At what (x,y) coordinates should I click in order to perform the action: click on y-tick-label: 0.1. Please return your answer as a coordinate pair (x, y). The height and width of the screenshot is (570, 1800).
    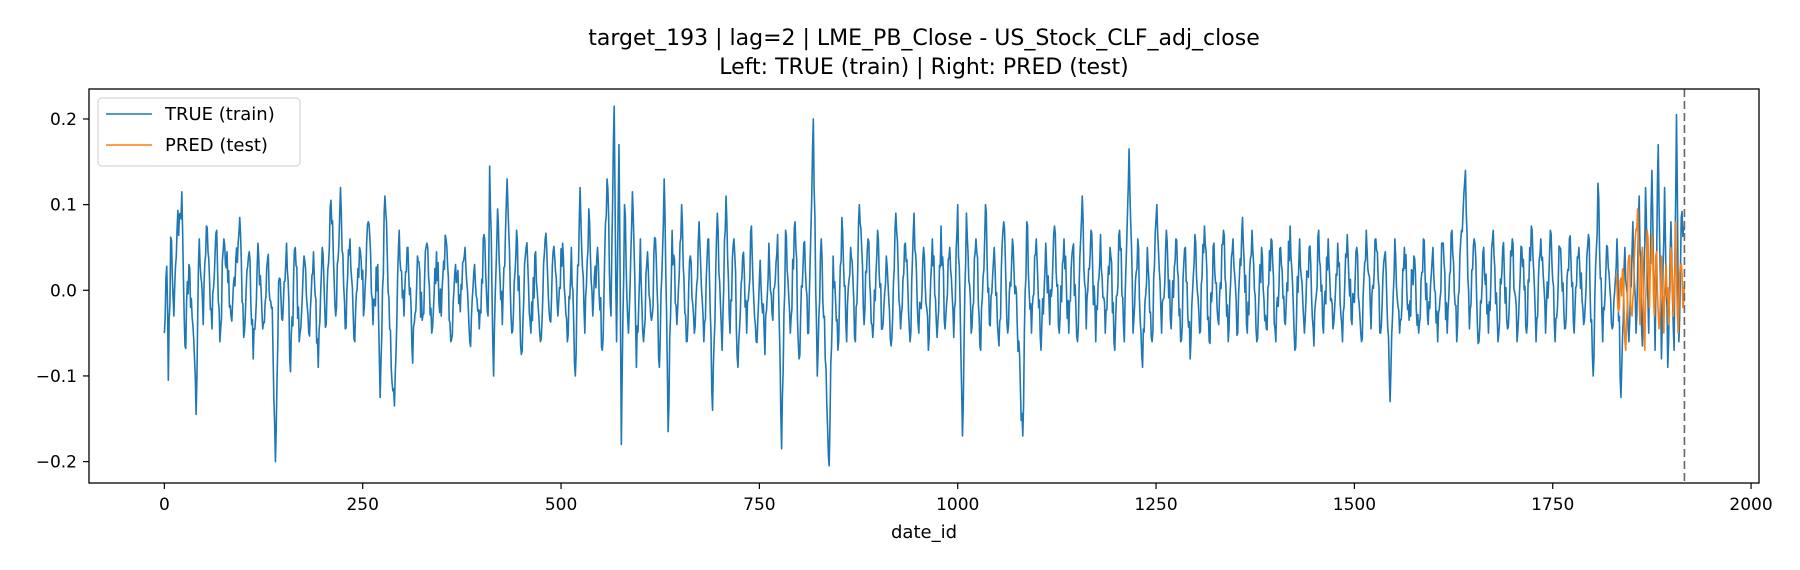
    Looking at the image, I should click on (63, 206).